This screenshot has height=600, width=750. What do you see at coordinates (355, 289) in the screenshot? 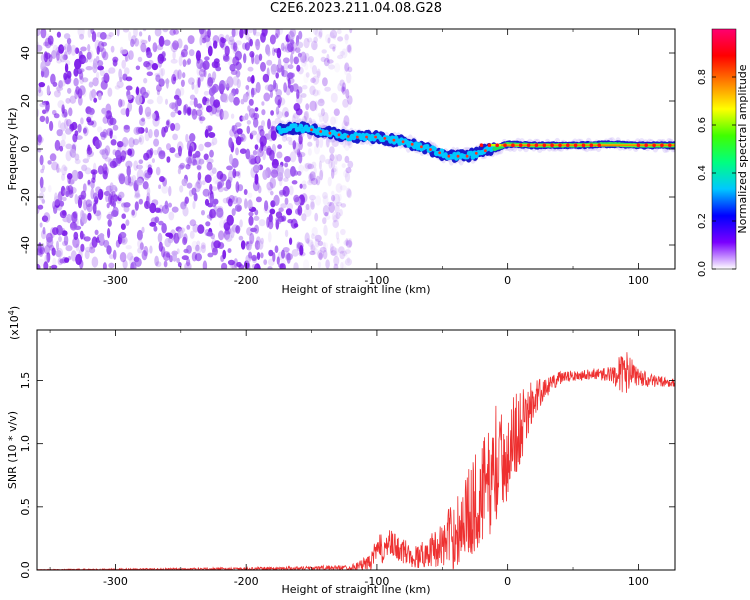
I see `spectrogram-xlabel: Height of straight line (km)` at bounding box center [355, 289].